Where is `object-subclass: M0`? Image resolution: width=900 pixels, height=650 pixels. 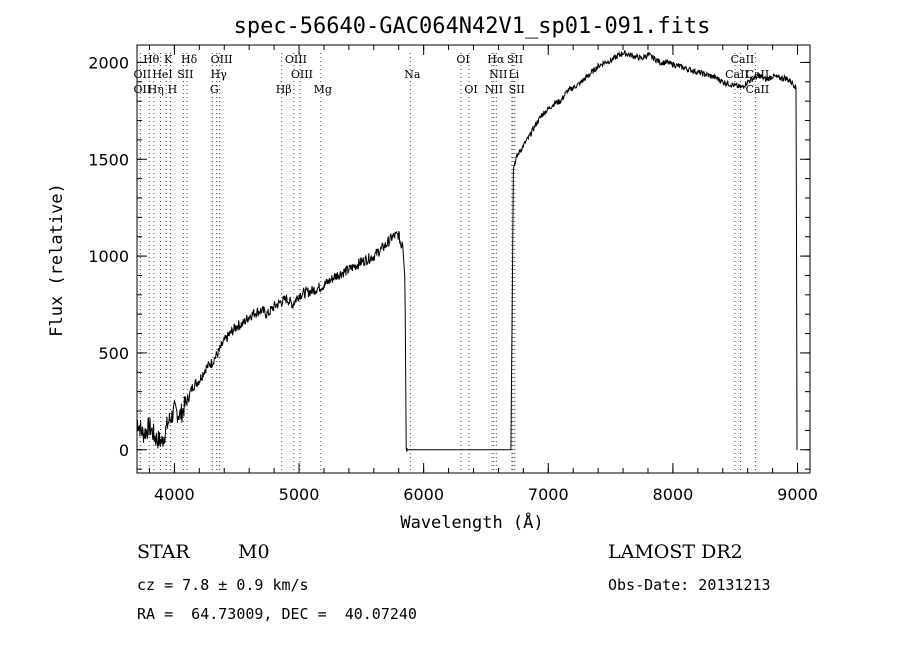 object-subclass: M0 is located at coordinates (254, 552).